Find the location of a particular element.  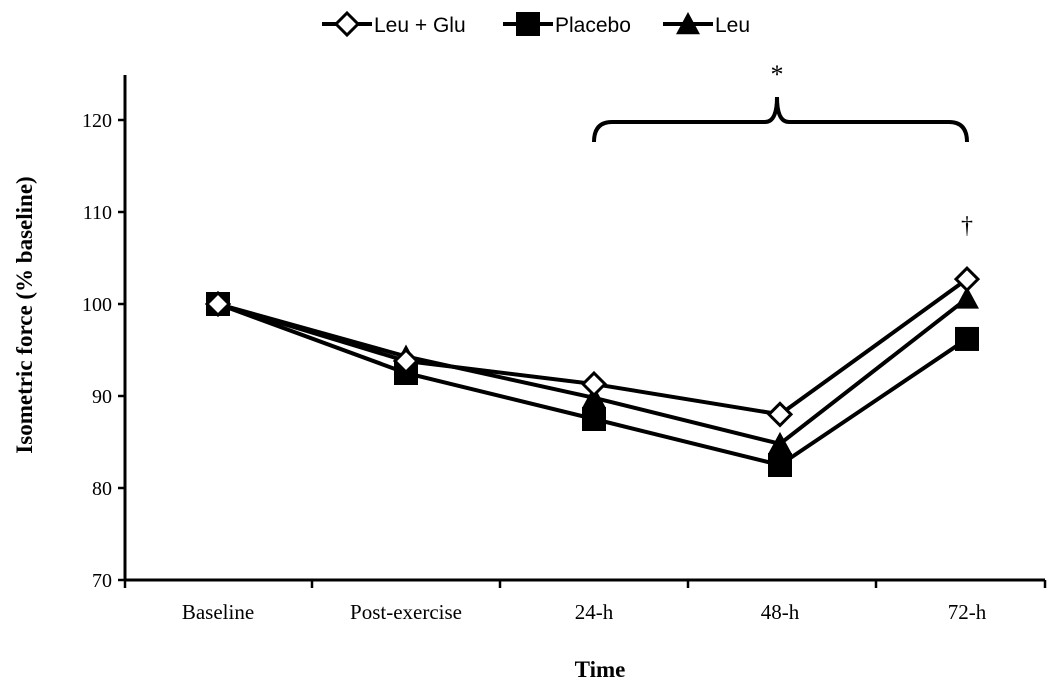

legend-label: Leu is located at coordinates (732, 25).